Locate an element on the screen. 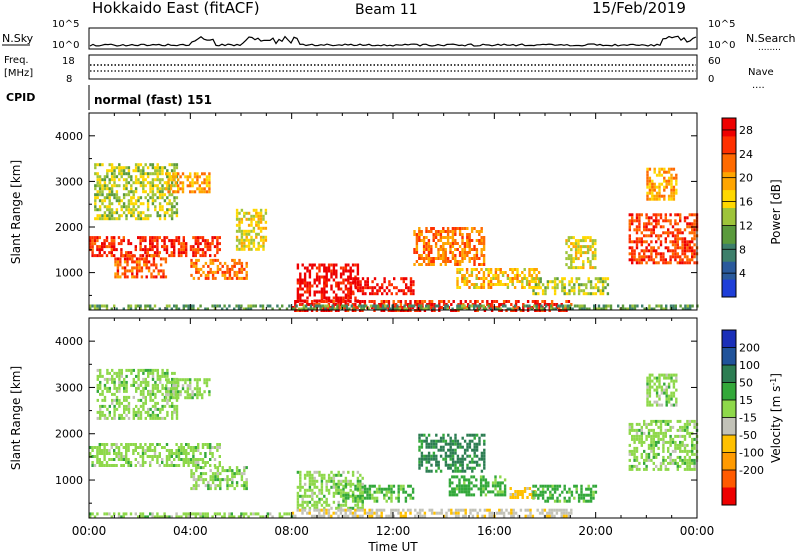 Image resolution: width=800 pixels, height=554 pixels. vel-region is located at coordinates (378, 493).